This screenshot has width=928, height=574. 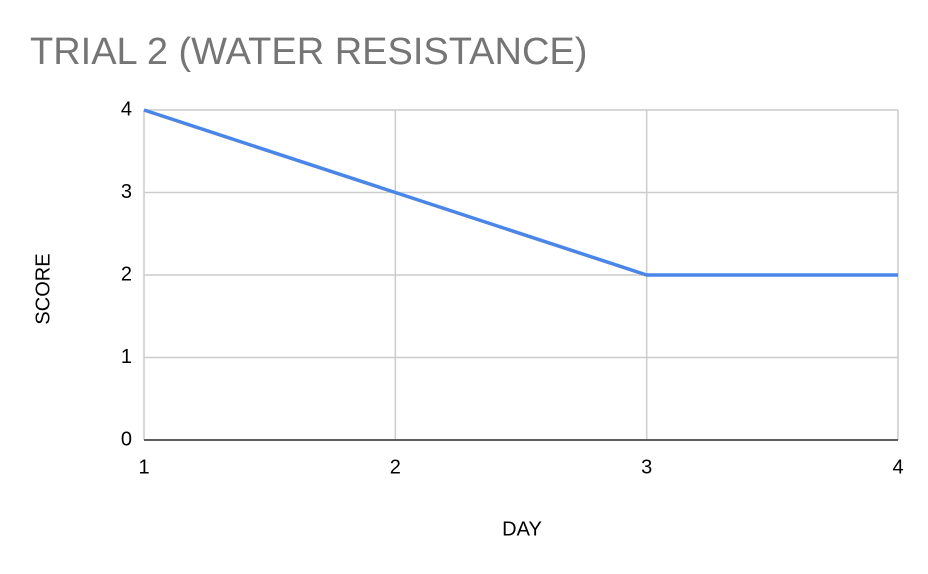 What do you see at coordinates (126, 192) in the screenshot?
I see `y-tick-label: 3` at bounding box center [126, 192].